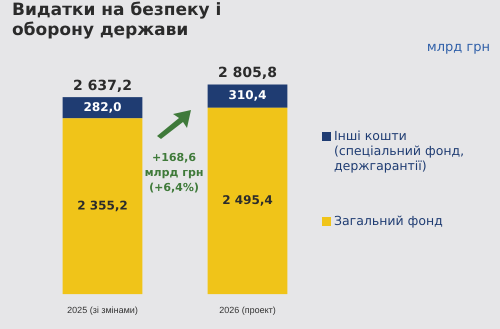  Describe the element at coordinates (400, 150) in the screenshot. I see `legend-label: Інші кошти (спеціальний фонд, держгарантії)` at that location.